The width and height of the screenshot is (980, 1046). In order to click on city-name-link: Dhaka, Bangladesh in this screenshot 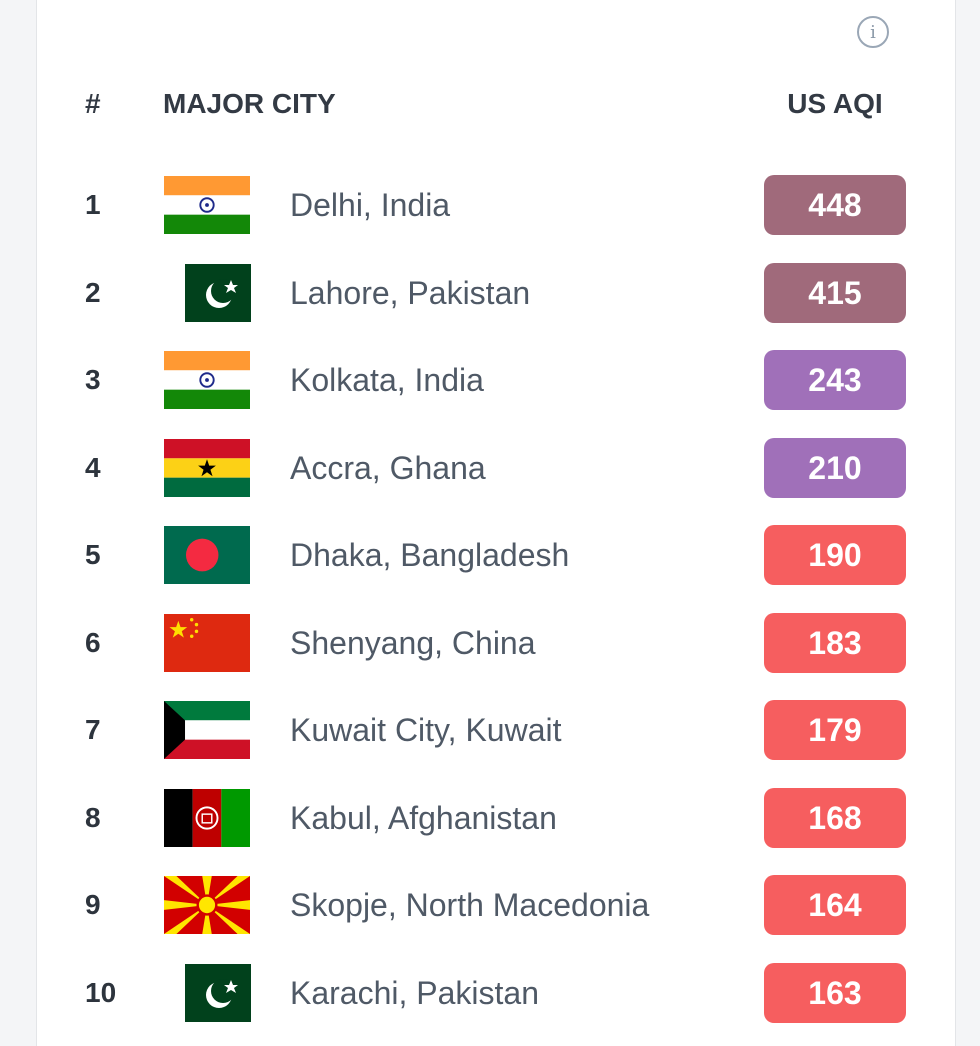, I will do `click(430, 555)`.